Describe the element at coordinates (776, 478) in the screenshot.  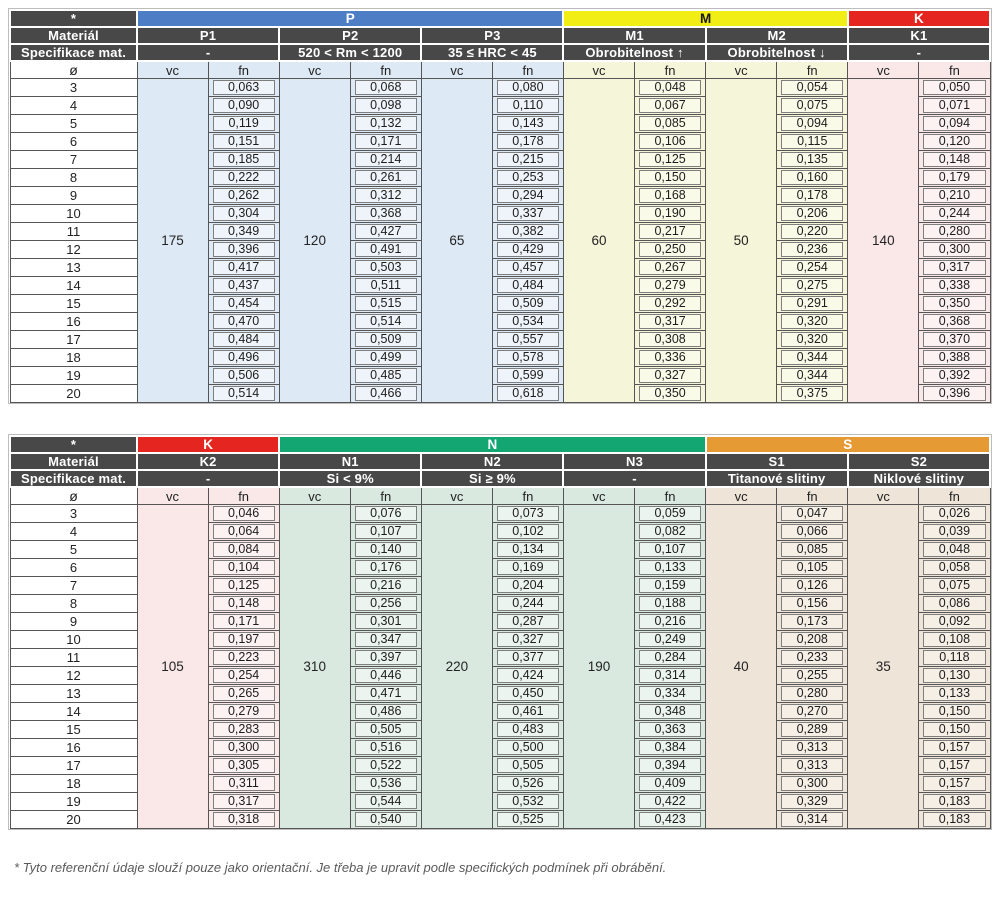
I see `spec-cell-S1: Titanové slitiny` at that location.